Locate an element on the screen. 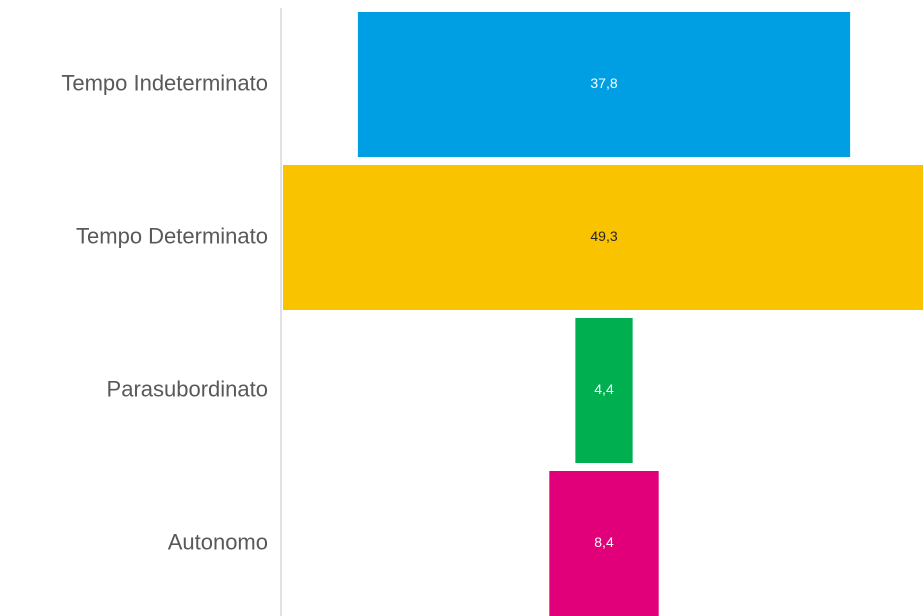 This screenshot has width=923, height=616. category-label: Tempo Determinato is located at coordinates (172, 235).